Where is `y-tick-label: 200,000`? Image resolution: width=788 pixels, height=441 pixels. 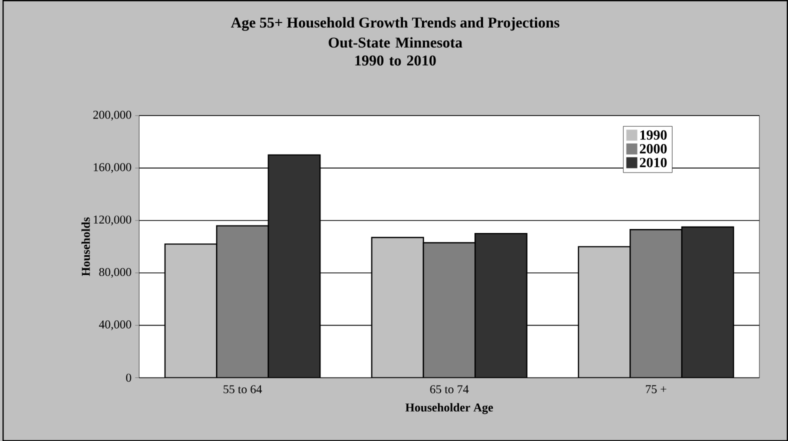 y-tick-label: 200,000 is located at coordinates (112, 115).